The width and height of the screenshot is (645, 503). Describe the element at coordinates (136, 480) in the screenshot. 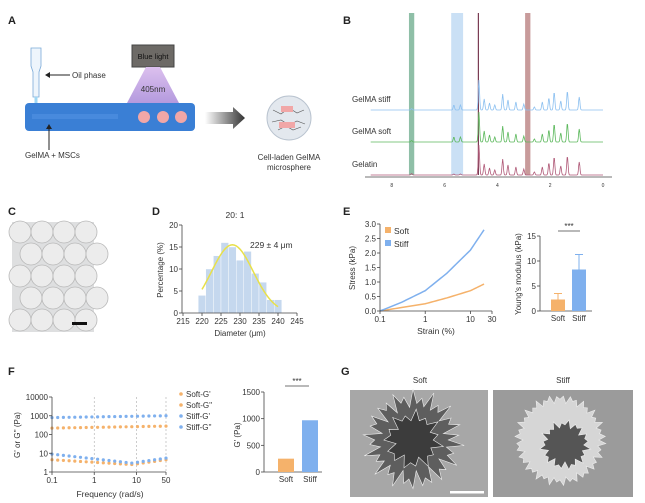

I see `x-tick-label: 10` at that location.